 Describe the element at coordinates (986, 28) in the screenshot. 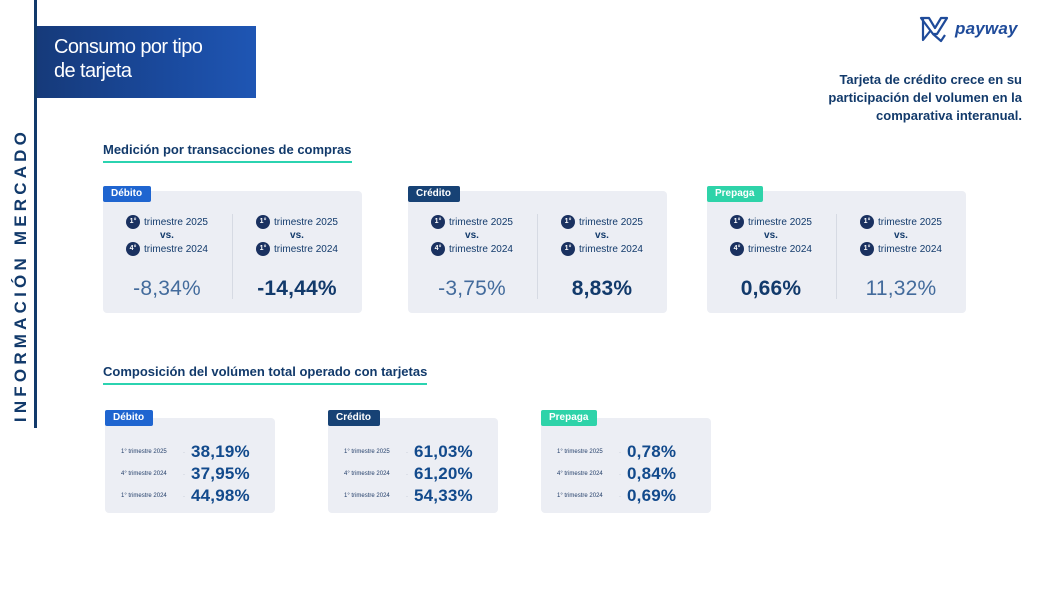

I see `logo-text: payway` at that location.